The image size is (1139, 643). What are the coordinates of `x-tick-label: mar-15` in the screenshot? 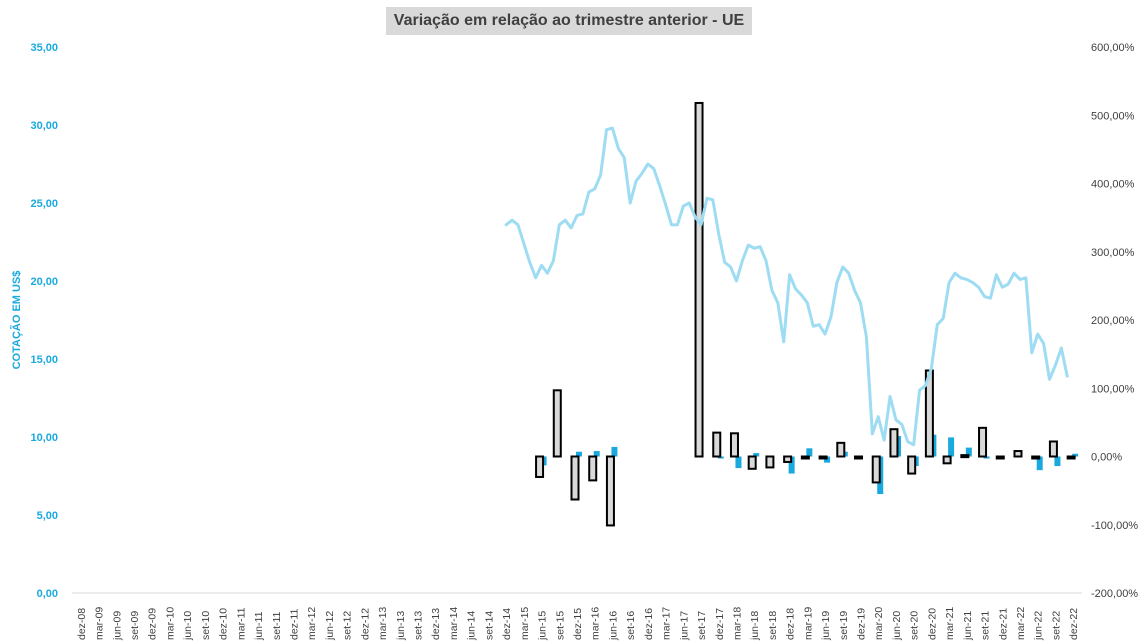 It's located at (525, 623).